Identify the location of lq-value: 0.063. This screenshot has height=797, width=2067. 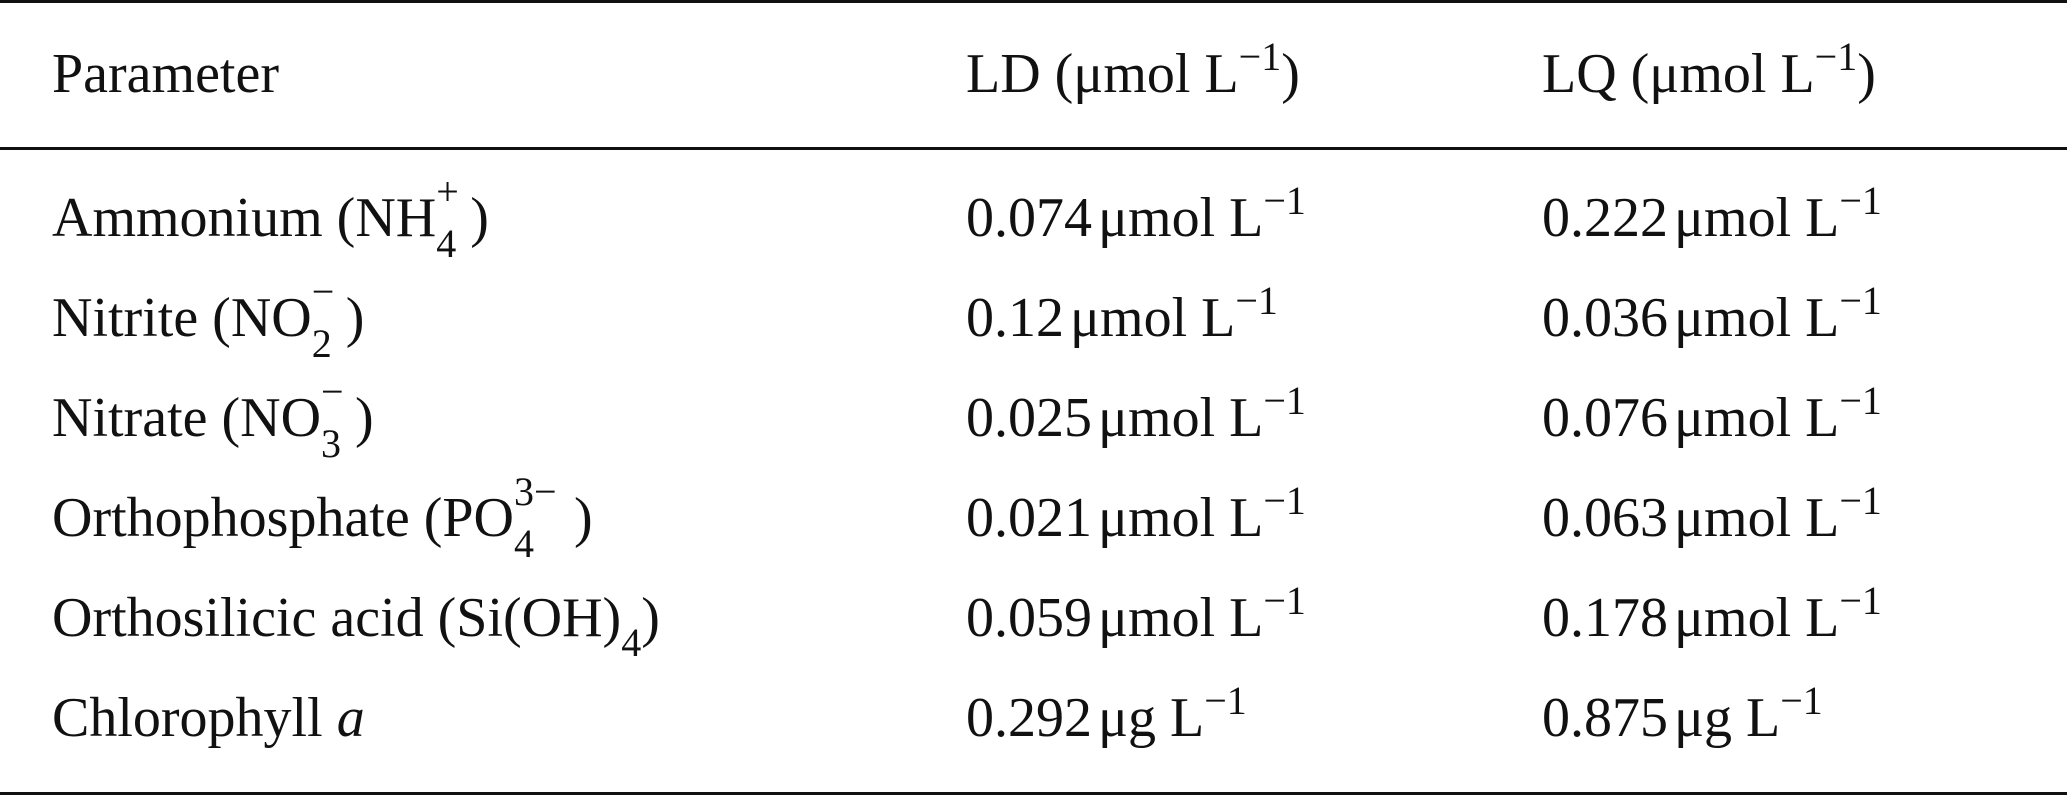
(1605, 518).